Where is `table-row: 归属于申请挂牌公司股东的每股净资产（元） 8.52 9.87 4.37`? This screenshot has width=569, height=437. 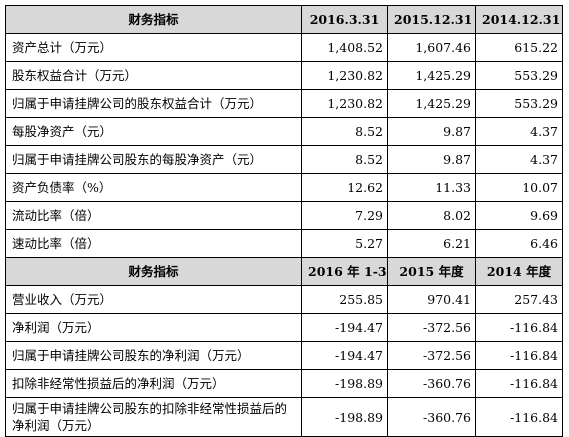
table-row: 归属于申请挂牌公司股东的每股净资产（元） 8.52 9.87 4.37 is located at coordinates (284, 159).